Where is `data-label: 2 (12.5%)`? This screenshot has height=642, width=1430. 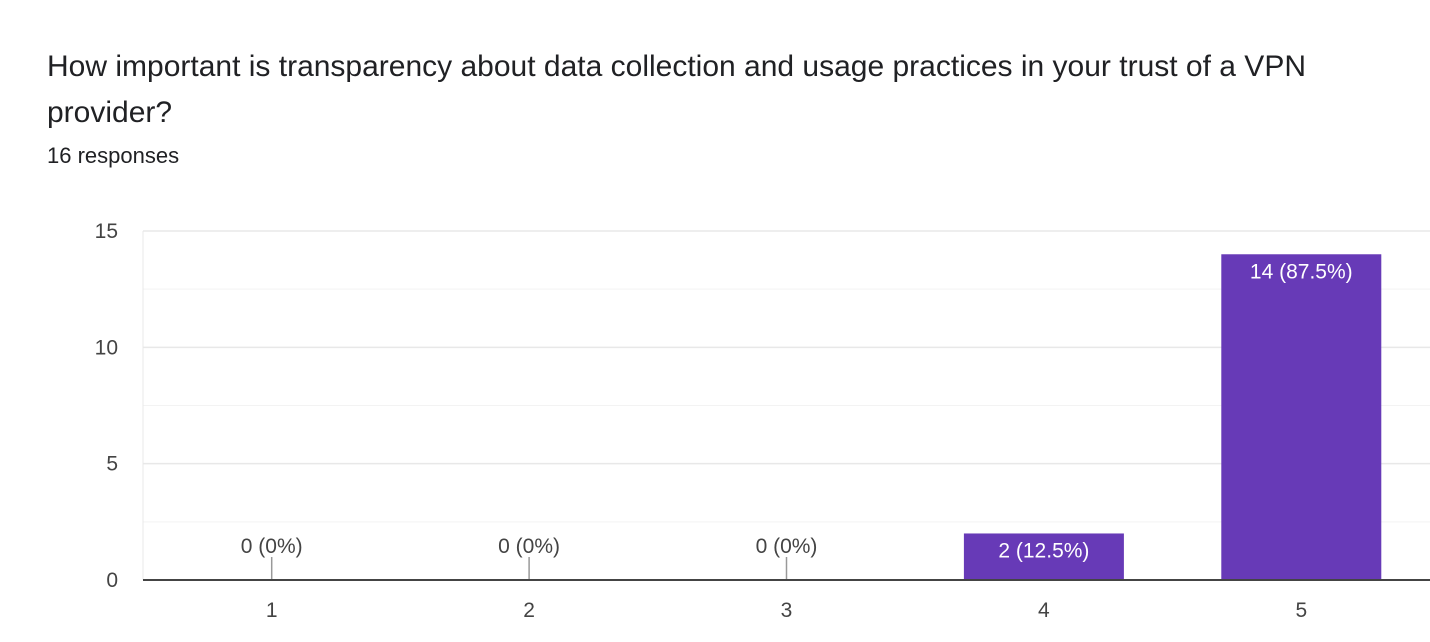
data-label: 2 (12.5%) is located at coordinates (1043, 550).